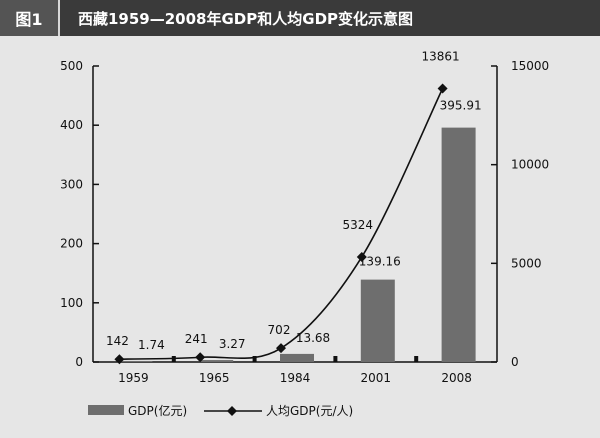  What do you see at coordinates (246, 18) in the screenshot?
I see `chart-title: 西藏1959—2008年GDP和人均GDP变化示意图` at bounding box center [246, 18].